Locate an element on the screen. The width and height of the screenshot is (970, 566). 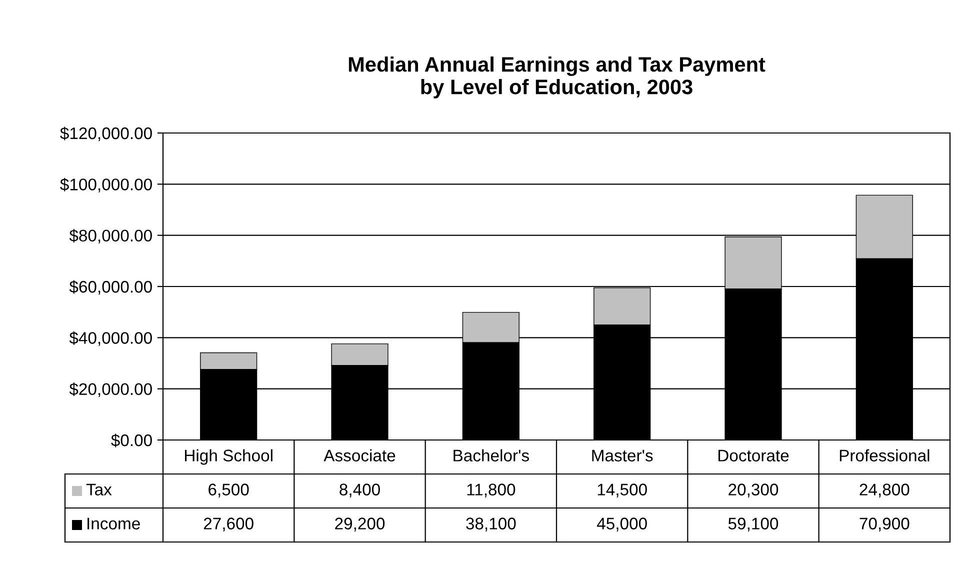
x-tick-label: Doctorate is located at coordinates (753, 456).